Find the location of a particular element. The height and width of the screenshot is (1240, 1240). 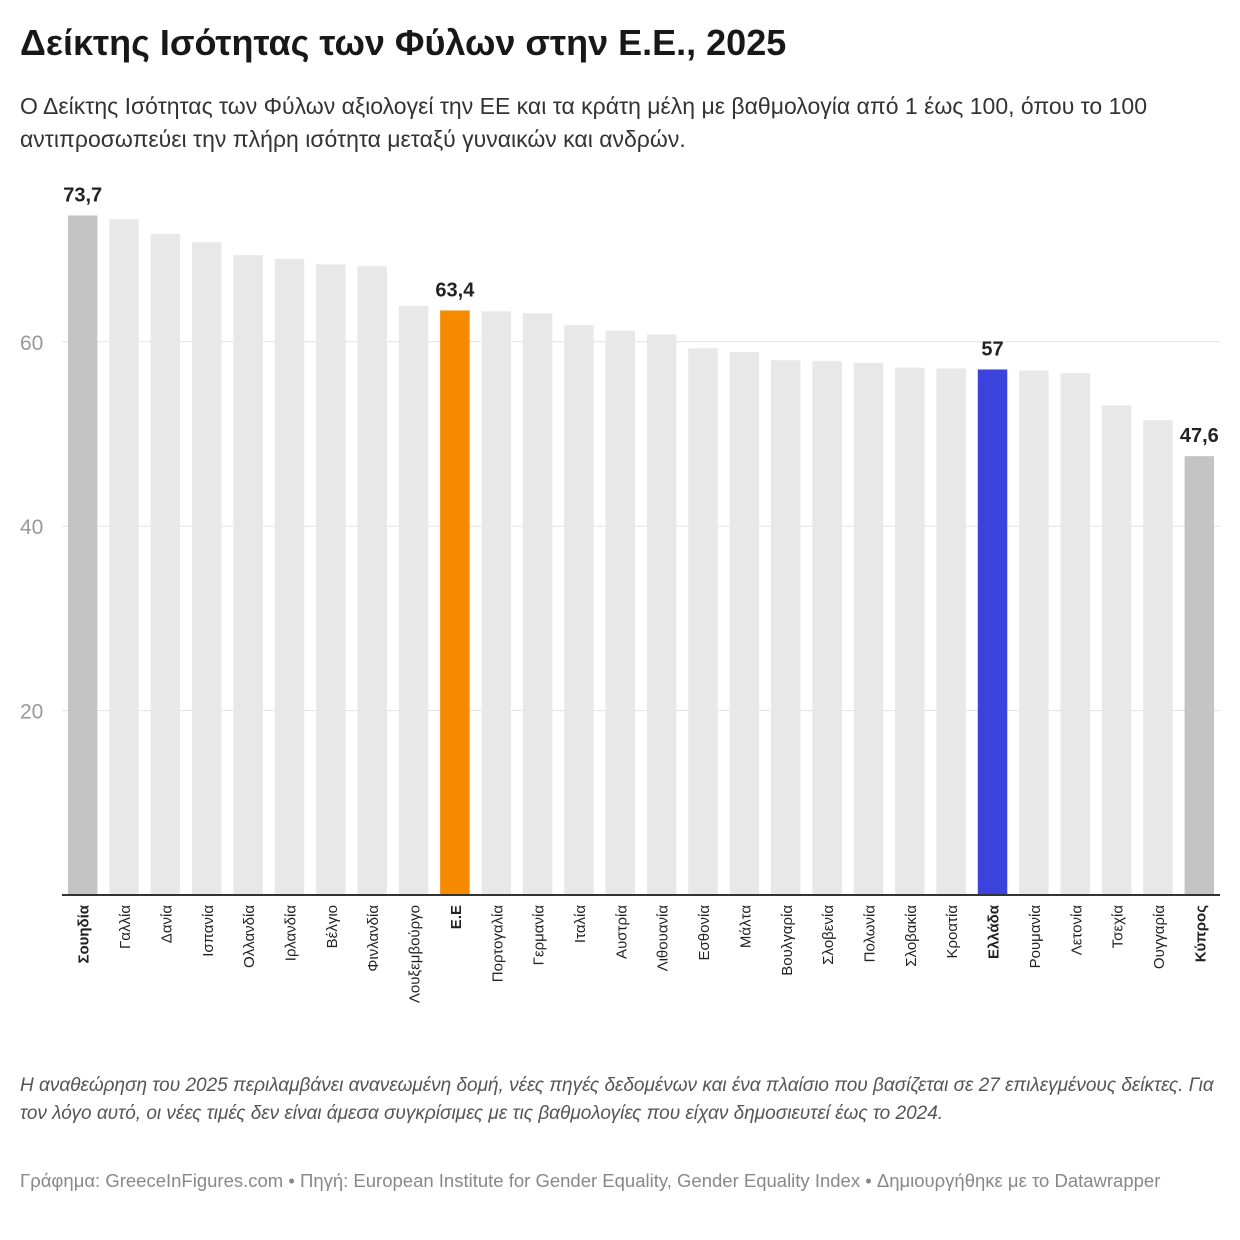

x-tick-label: Ισπανία is located at coordinates (208, 931).